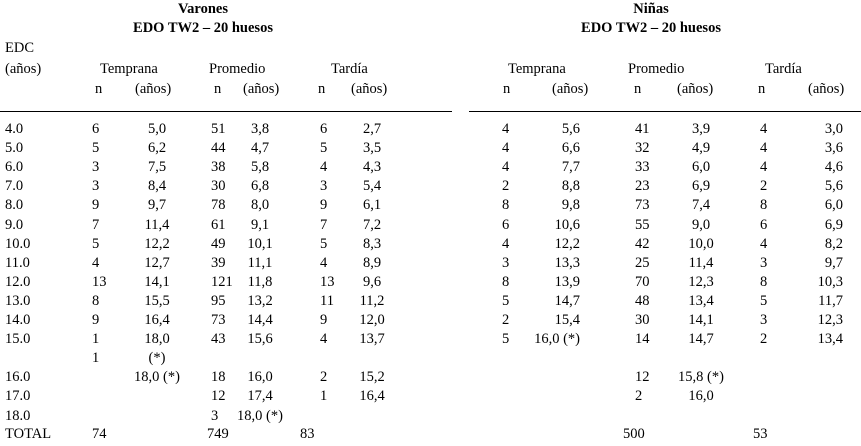 The width and height of the screenshot is (861, 446). I want to click on edc-unit: (años), so click(23, 69).